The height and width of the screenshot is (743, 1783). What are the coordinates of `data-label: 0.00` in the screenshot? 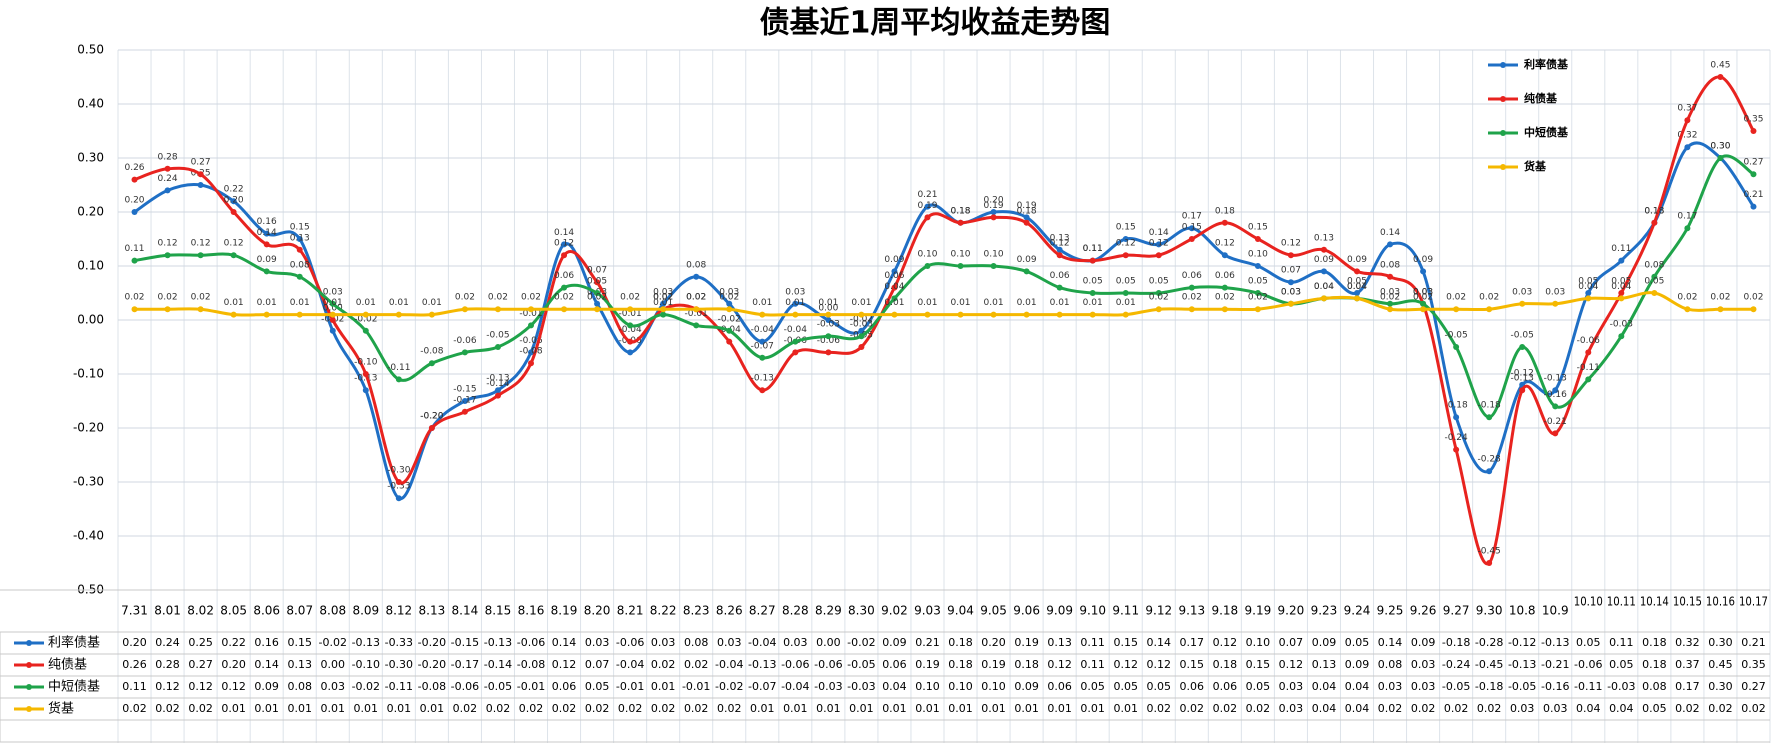 It's located at (333, 309).